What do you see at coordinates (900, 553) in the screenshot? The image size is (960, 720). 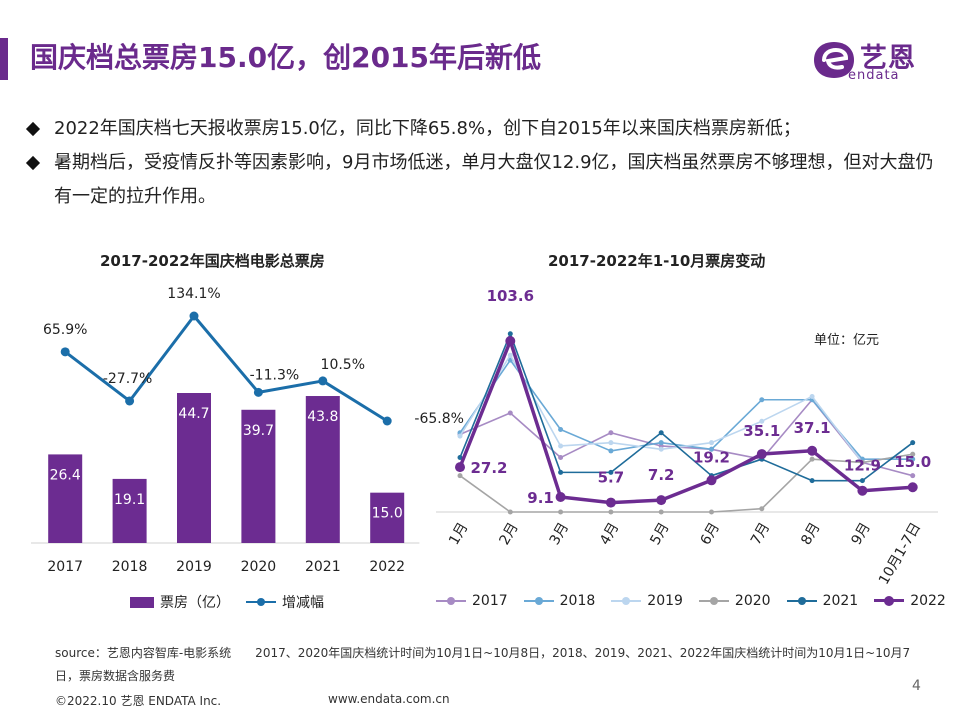 I see `x-tick-label: 10月1-7日` at bounding box center [900, 553].